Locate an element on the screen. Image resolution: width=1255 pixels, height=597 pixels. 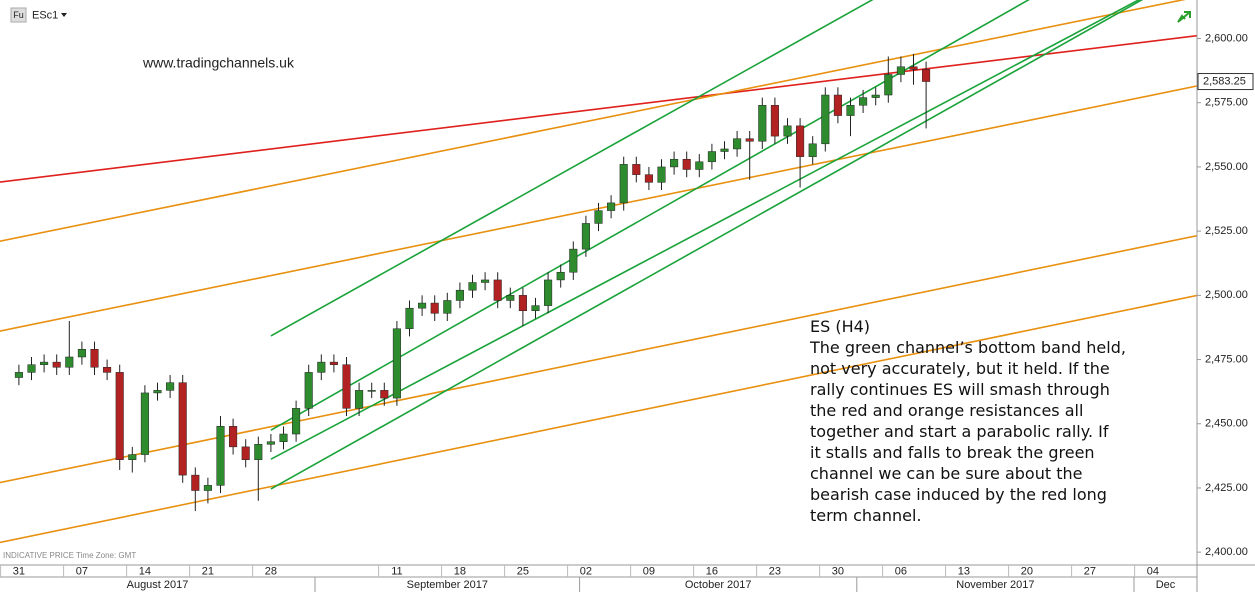
annotation-line: The green channel’s bottom band held, is located at coordinates (967, 347).